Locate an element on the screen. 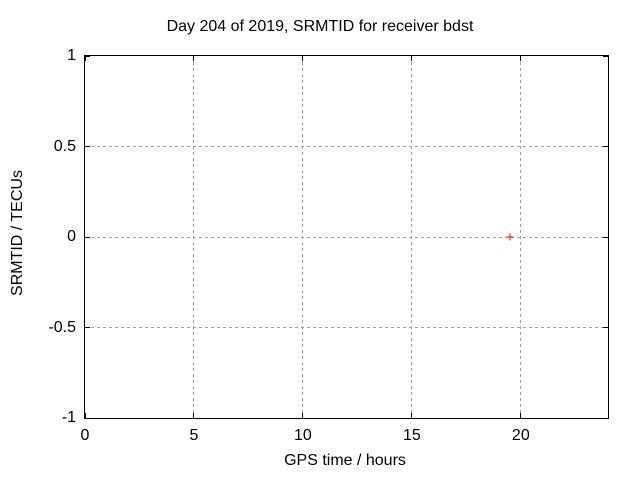 The width and height of the screenshot is (640, 480). y-axis-label: SRMTID / TECUs is located at coordinates (17, 233).